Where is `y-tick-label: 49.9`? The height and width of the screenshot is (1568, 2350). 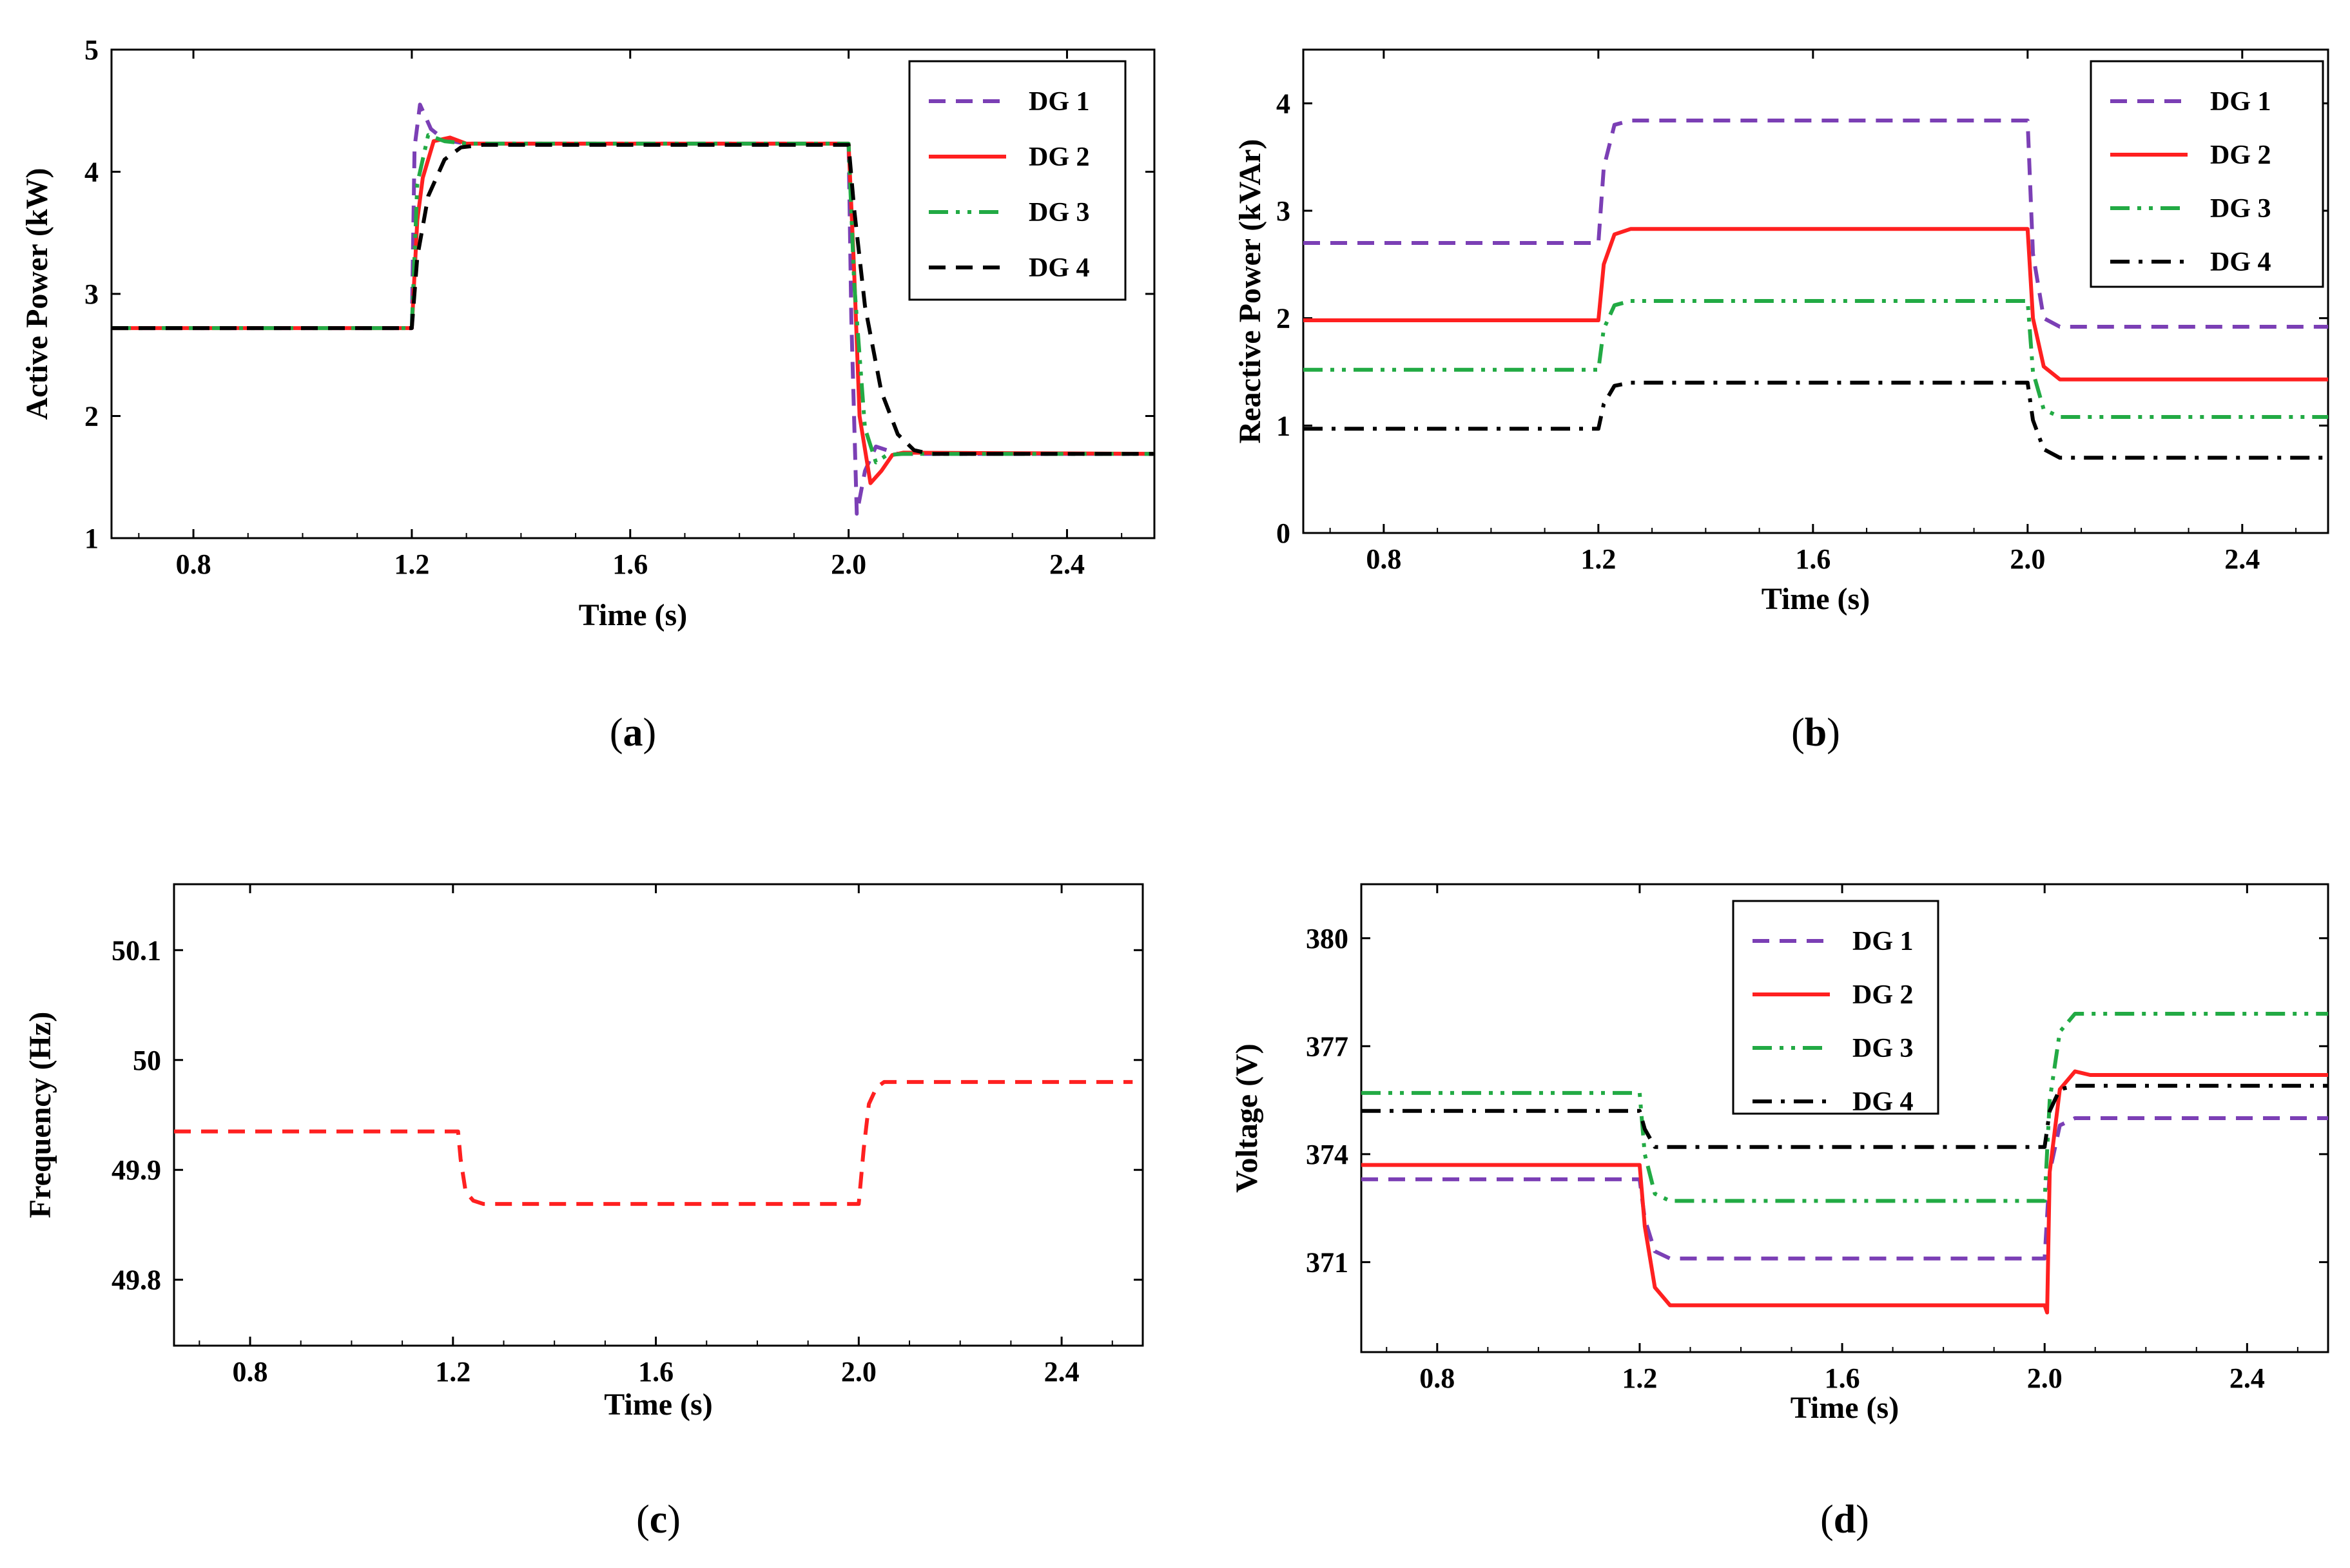 y-tick-label: 49.9 is located at coordinates (136, 1170).